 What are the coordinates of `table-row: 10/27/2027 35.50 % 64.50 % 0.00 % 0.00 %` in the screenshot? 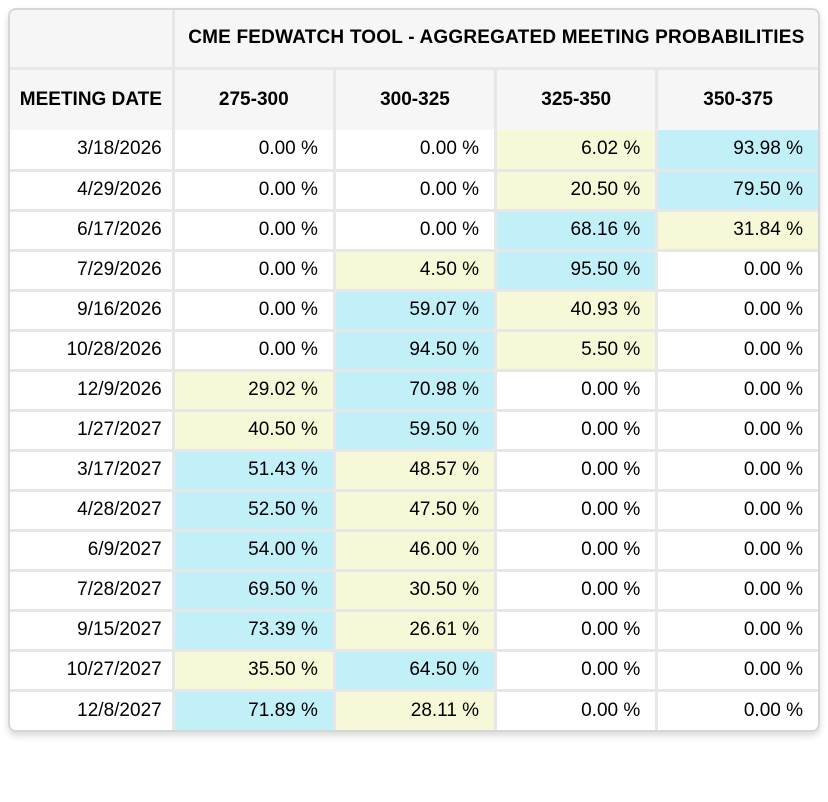 It's located at (414, 670).